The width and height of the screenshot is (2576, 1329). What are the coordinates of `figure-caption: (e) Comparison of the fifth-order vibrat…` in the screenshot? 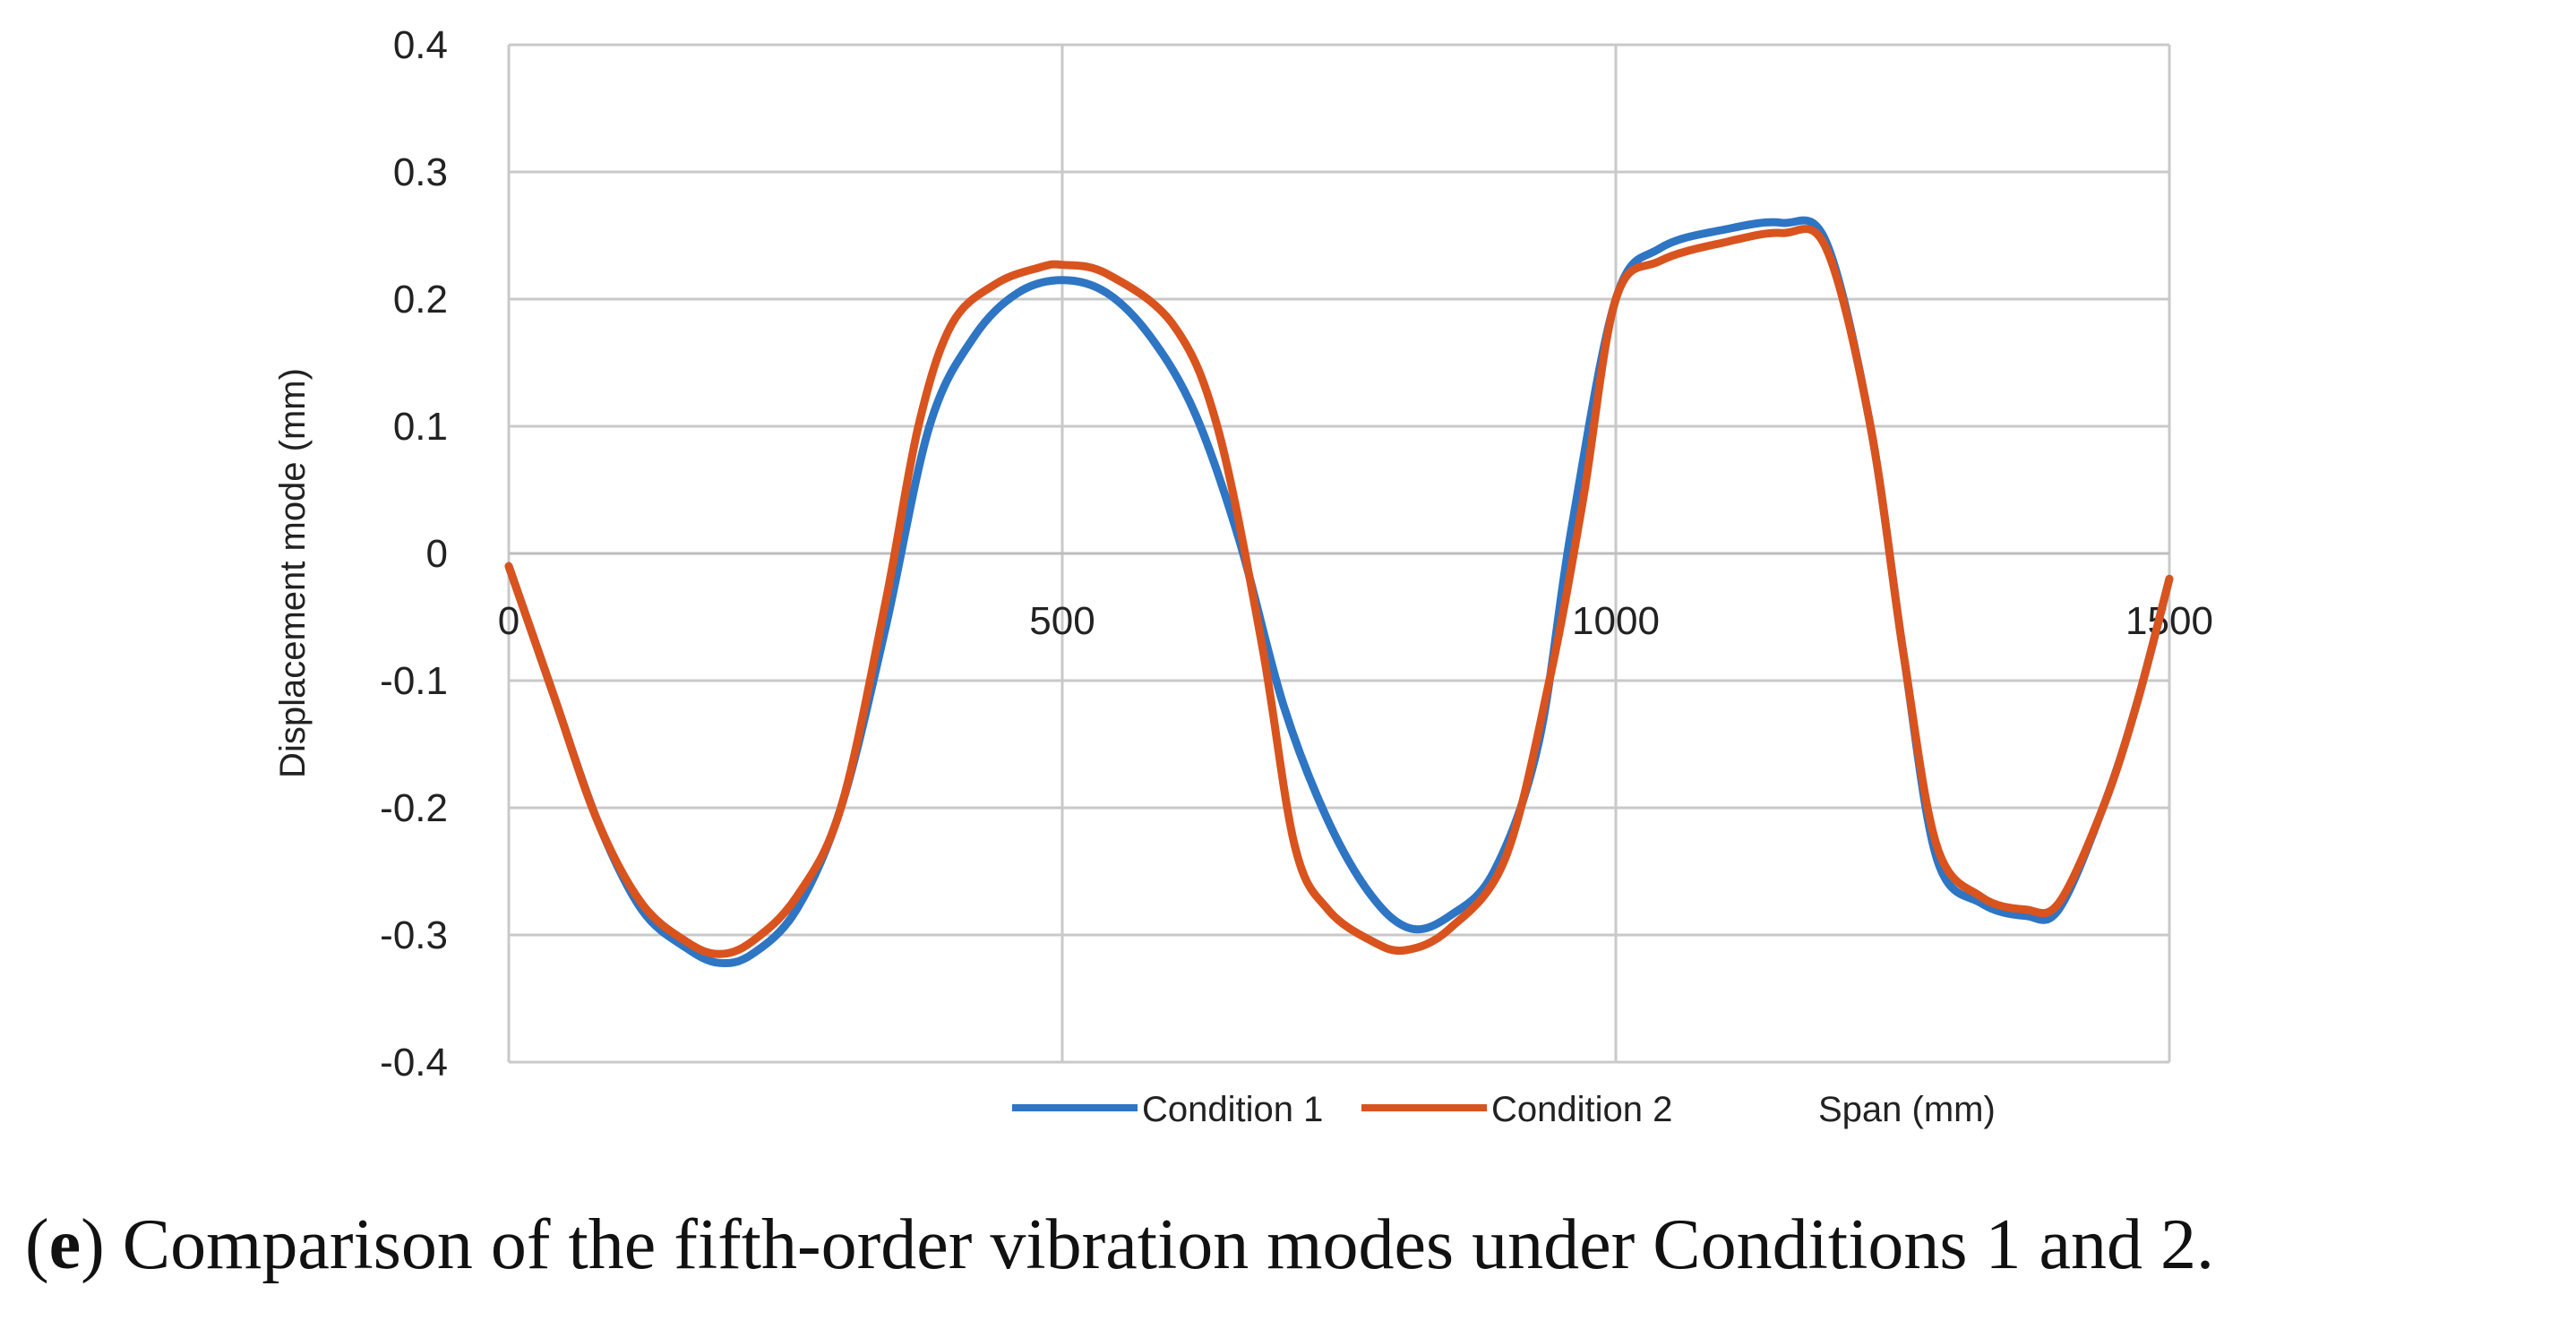 It's located at (1119, 1244).